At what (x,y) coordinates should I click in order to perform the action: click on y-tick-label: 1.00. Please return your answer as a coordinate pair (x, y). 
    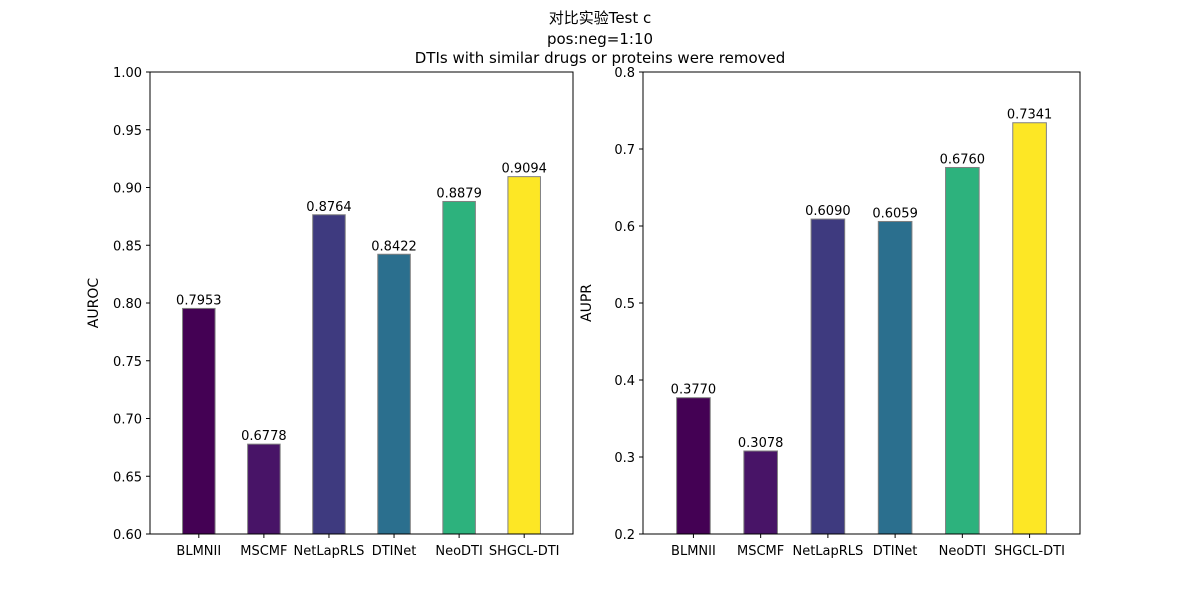
    Looking at the image, I should click on (127, 73).